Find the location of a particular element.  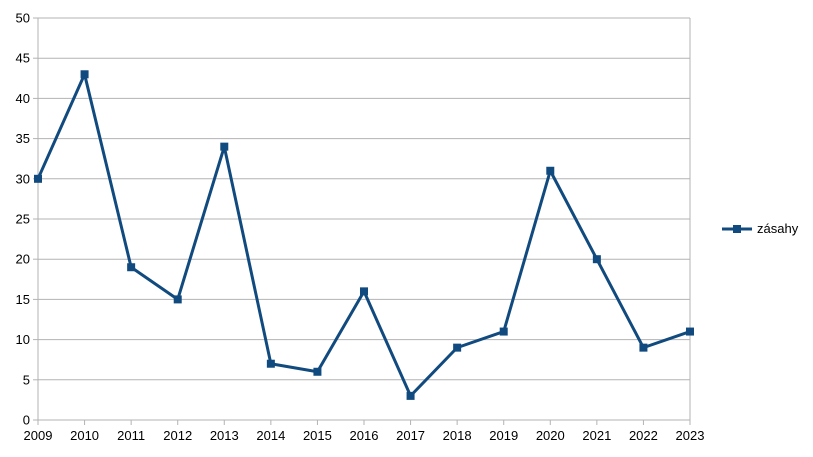

x-axis-tick-label: 2017 is located at coordinates (410, 435).